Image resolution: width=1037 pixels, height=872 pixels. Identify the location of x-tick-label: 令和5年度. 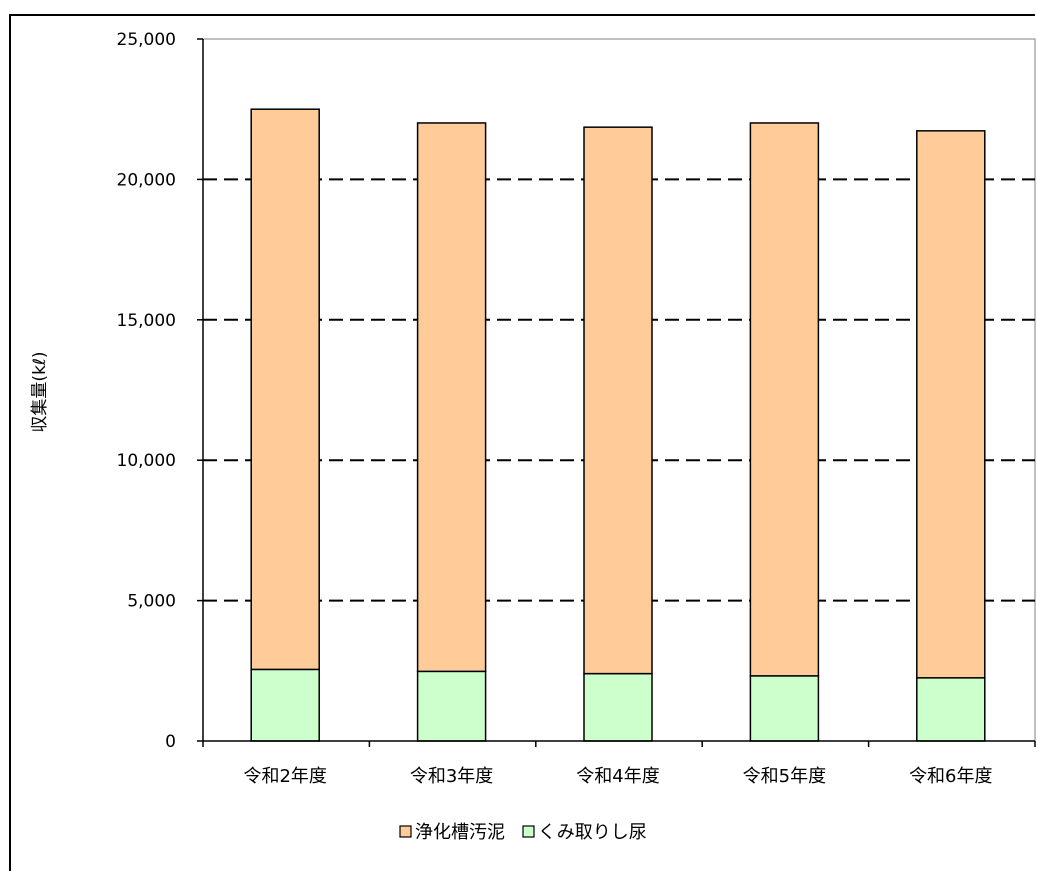
(784, 776).